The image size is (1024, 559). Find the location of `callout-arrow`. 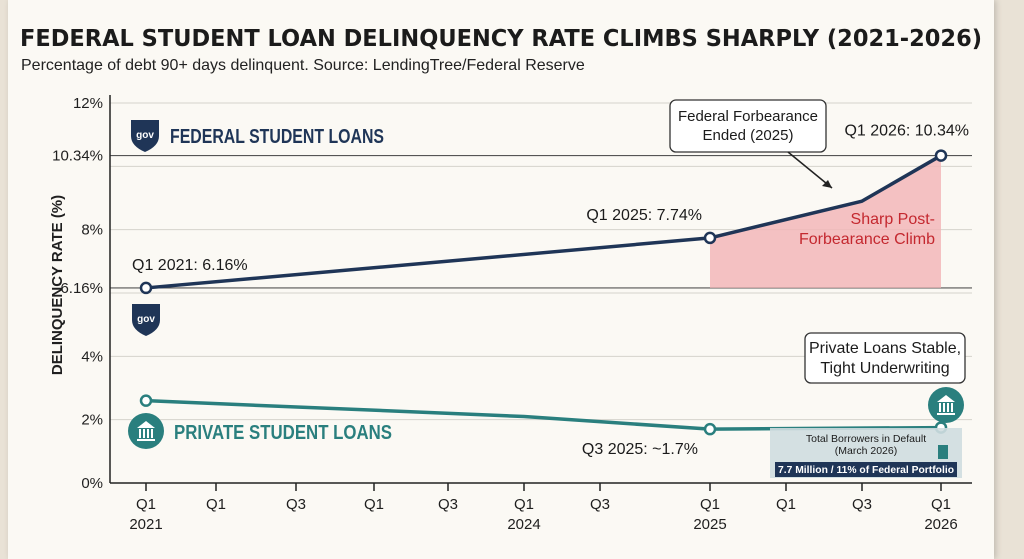

callout-arrow is located at coordinates (810, 170).